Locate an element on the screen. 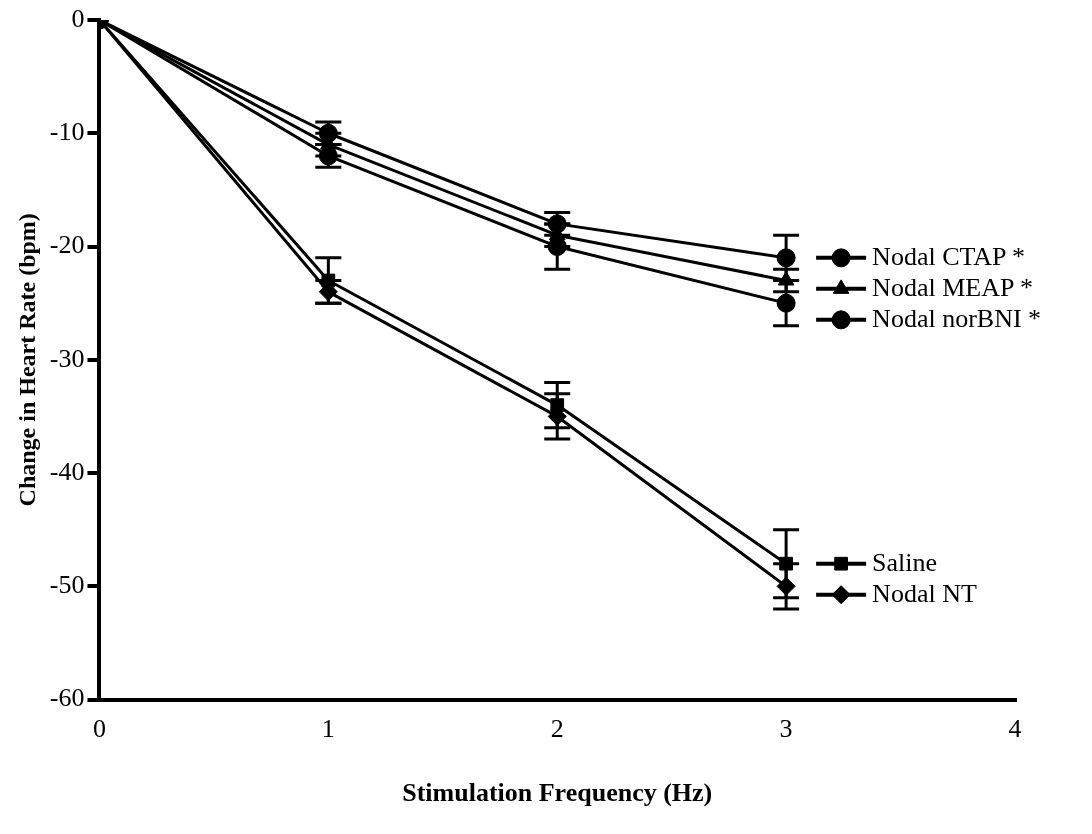 The width and height of the screenshot is (1092, 834). y-tick-label: -60 is located at coordinates (67, 698).